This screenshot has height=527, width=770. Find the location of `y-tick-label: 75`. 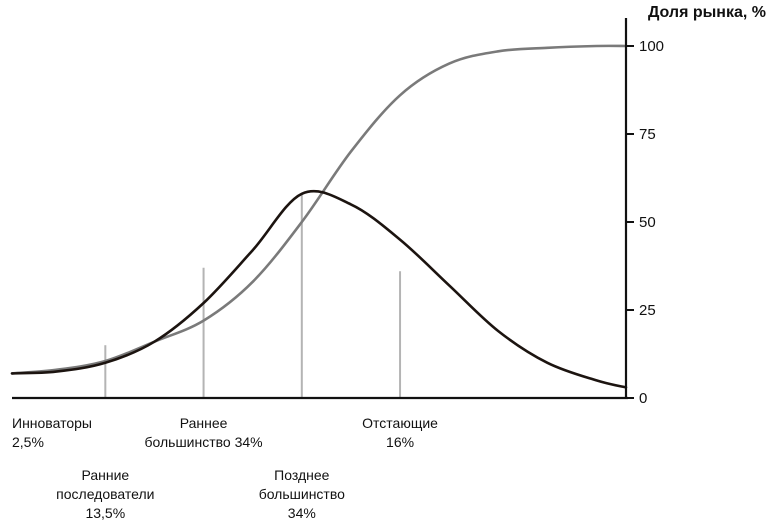

y-tick-label: 75 is located at coordinates (647, 134).